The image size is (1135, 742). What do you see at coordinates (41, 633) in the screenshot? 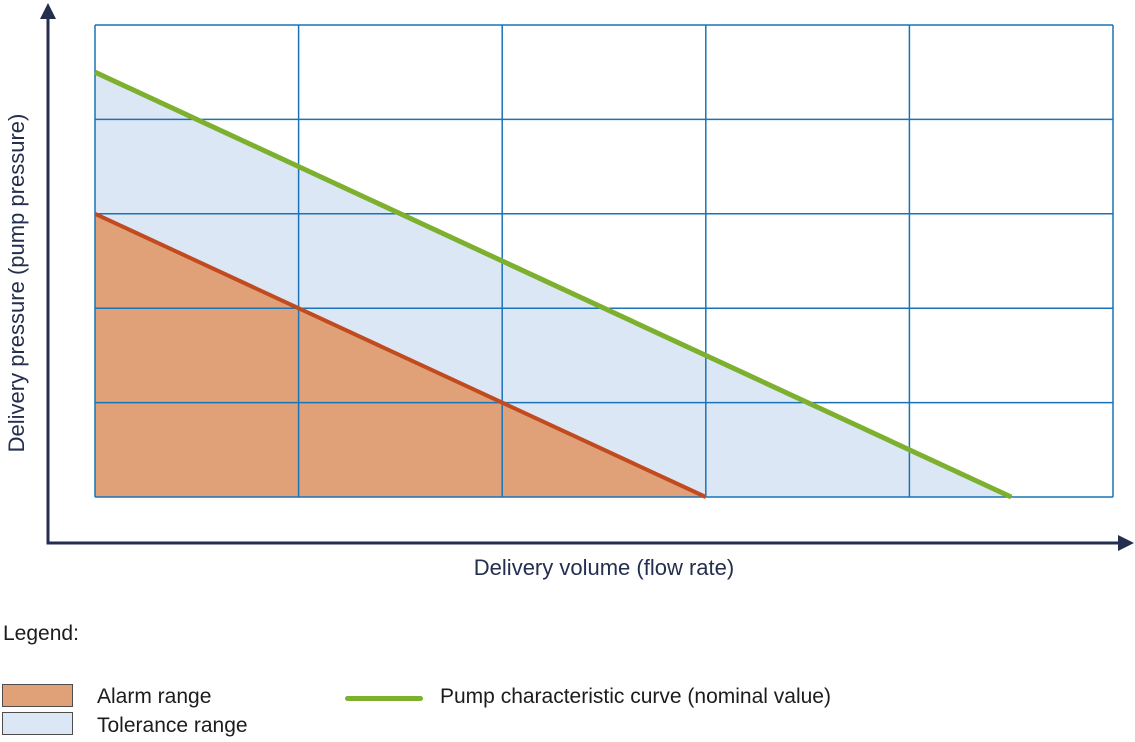
I see `legend-title: Legend:` at bounding box center [41, 633].